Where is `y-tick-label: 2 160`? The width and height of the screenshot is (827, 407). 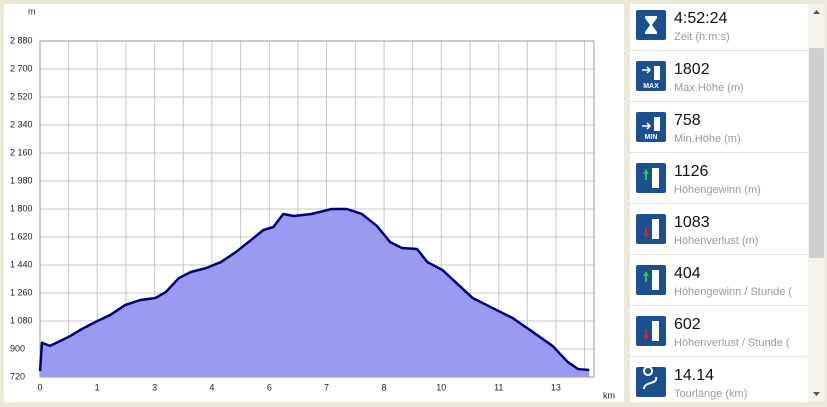
y-tick-label: 2 160 is located at coordinates (21, 152).